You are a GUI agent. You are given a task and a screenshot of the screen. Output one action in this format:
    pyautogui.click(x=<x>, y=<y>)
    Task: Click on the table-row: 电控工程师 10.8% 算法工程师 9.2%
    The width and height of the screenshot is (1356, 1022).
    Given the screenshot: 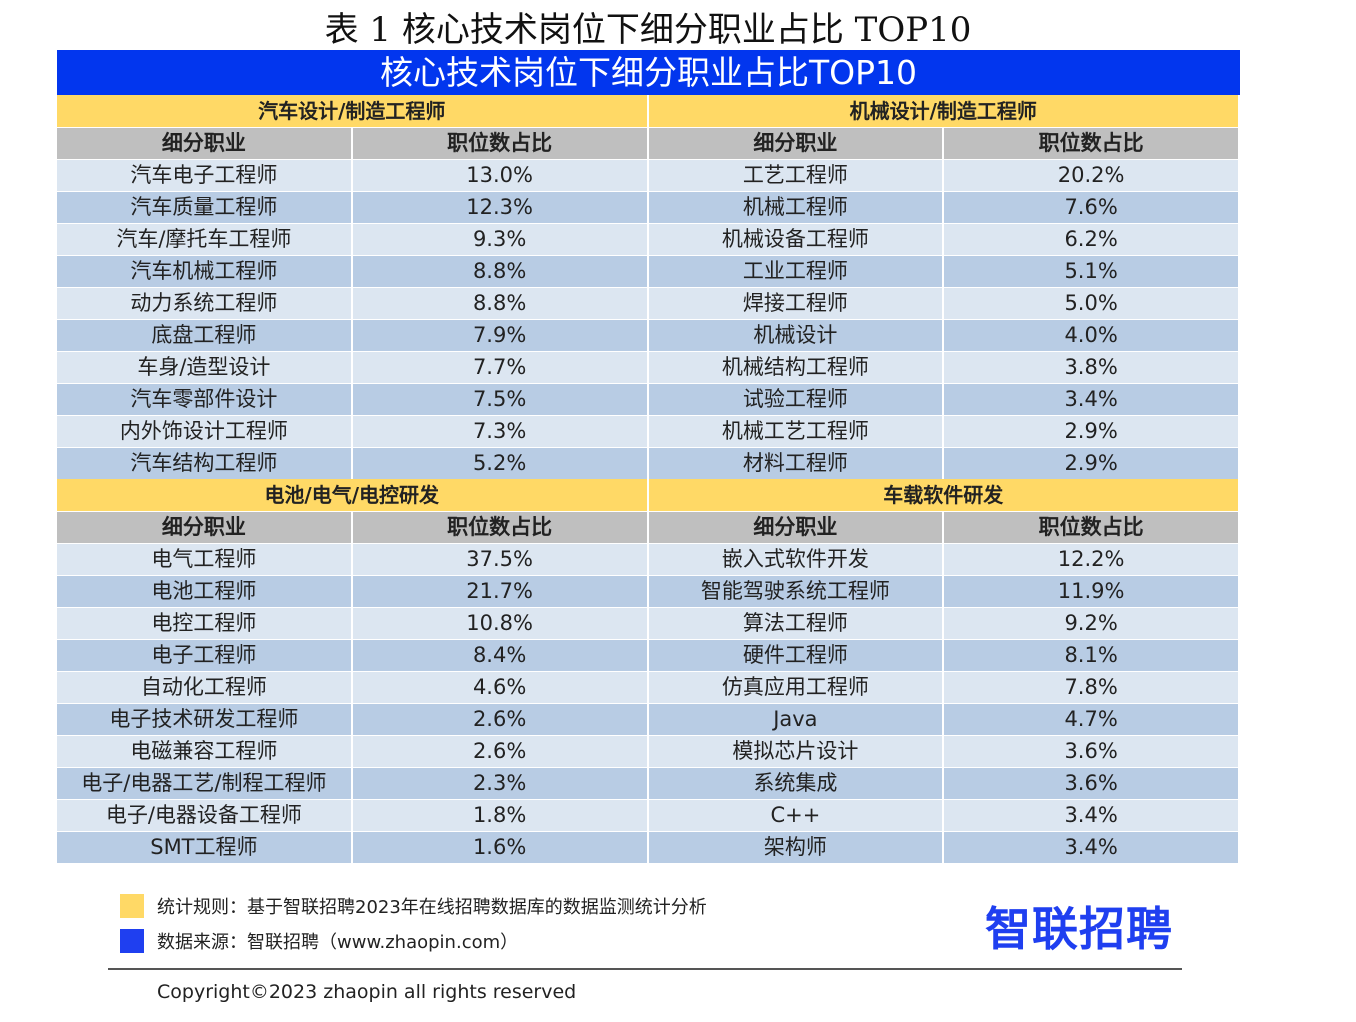 What is the action you would take?
    pyautogui.click(x=648, y=623)
    